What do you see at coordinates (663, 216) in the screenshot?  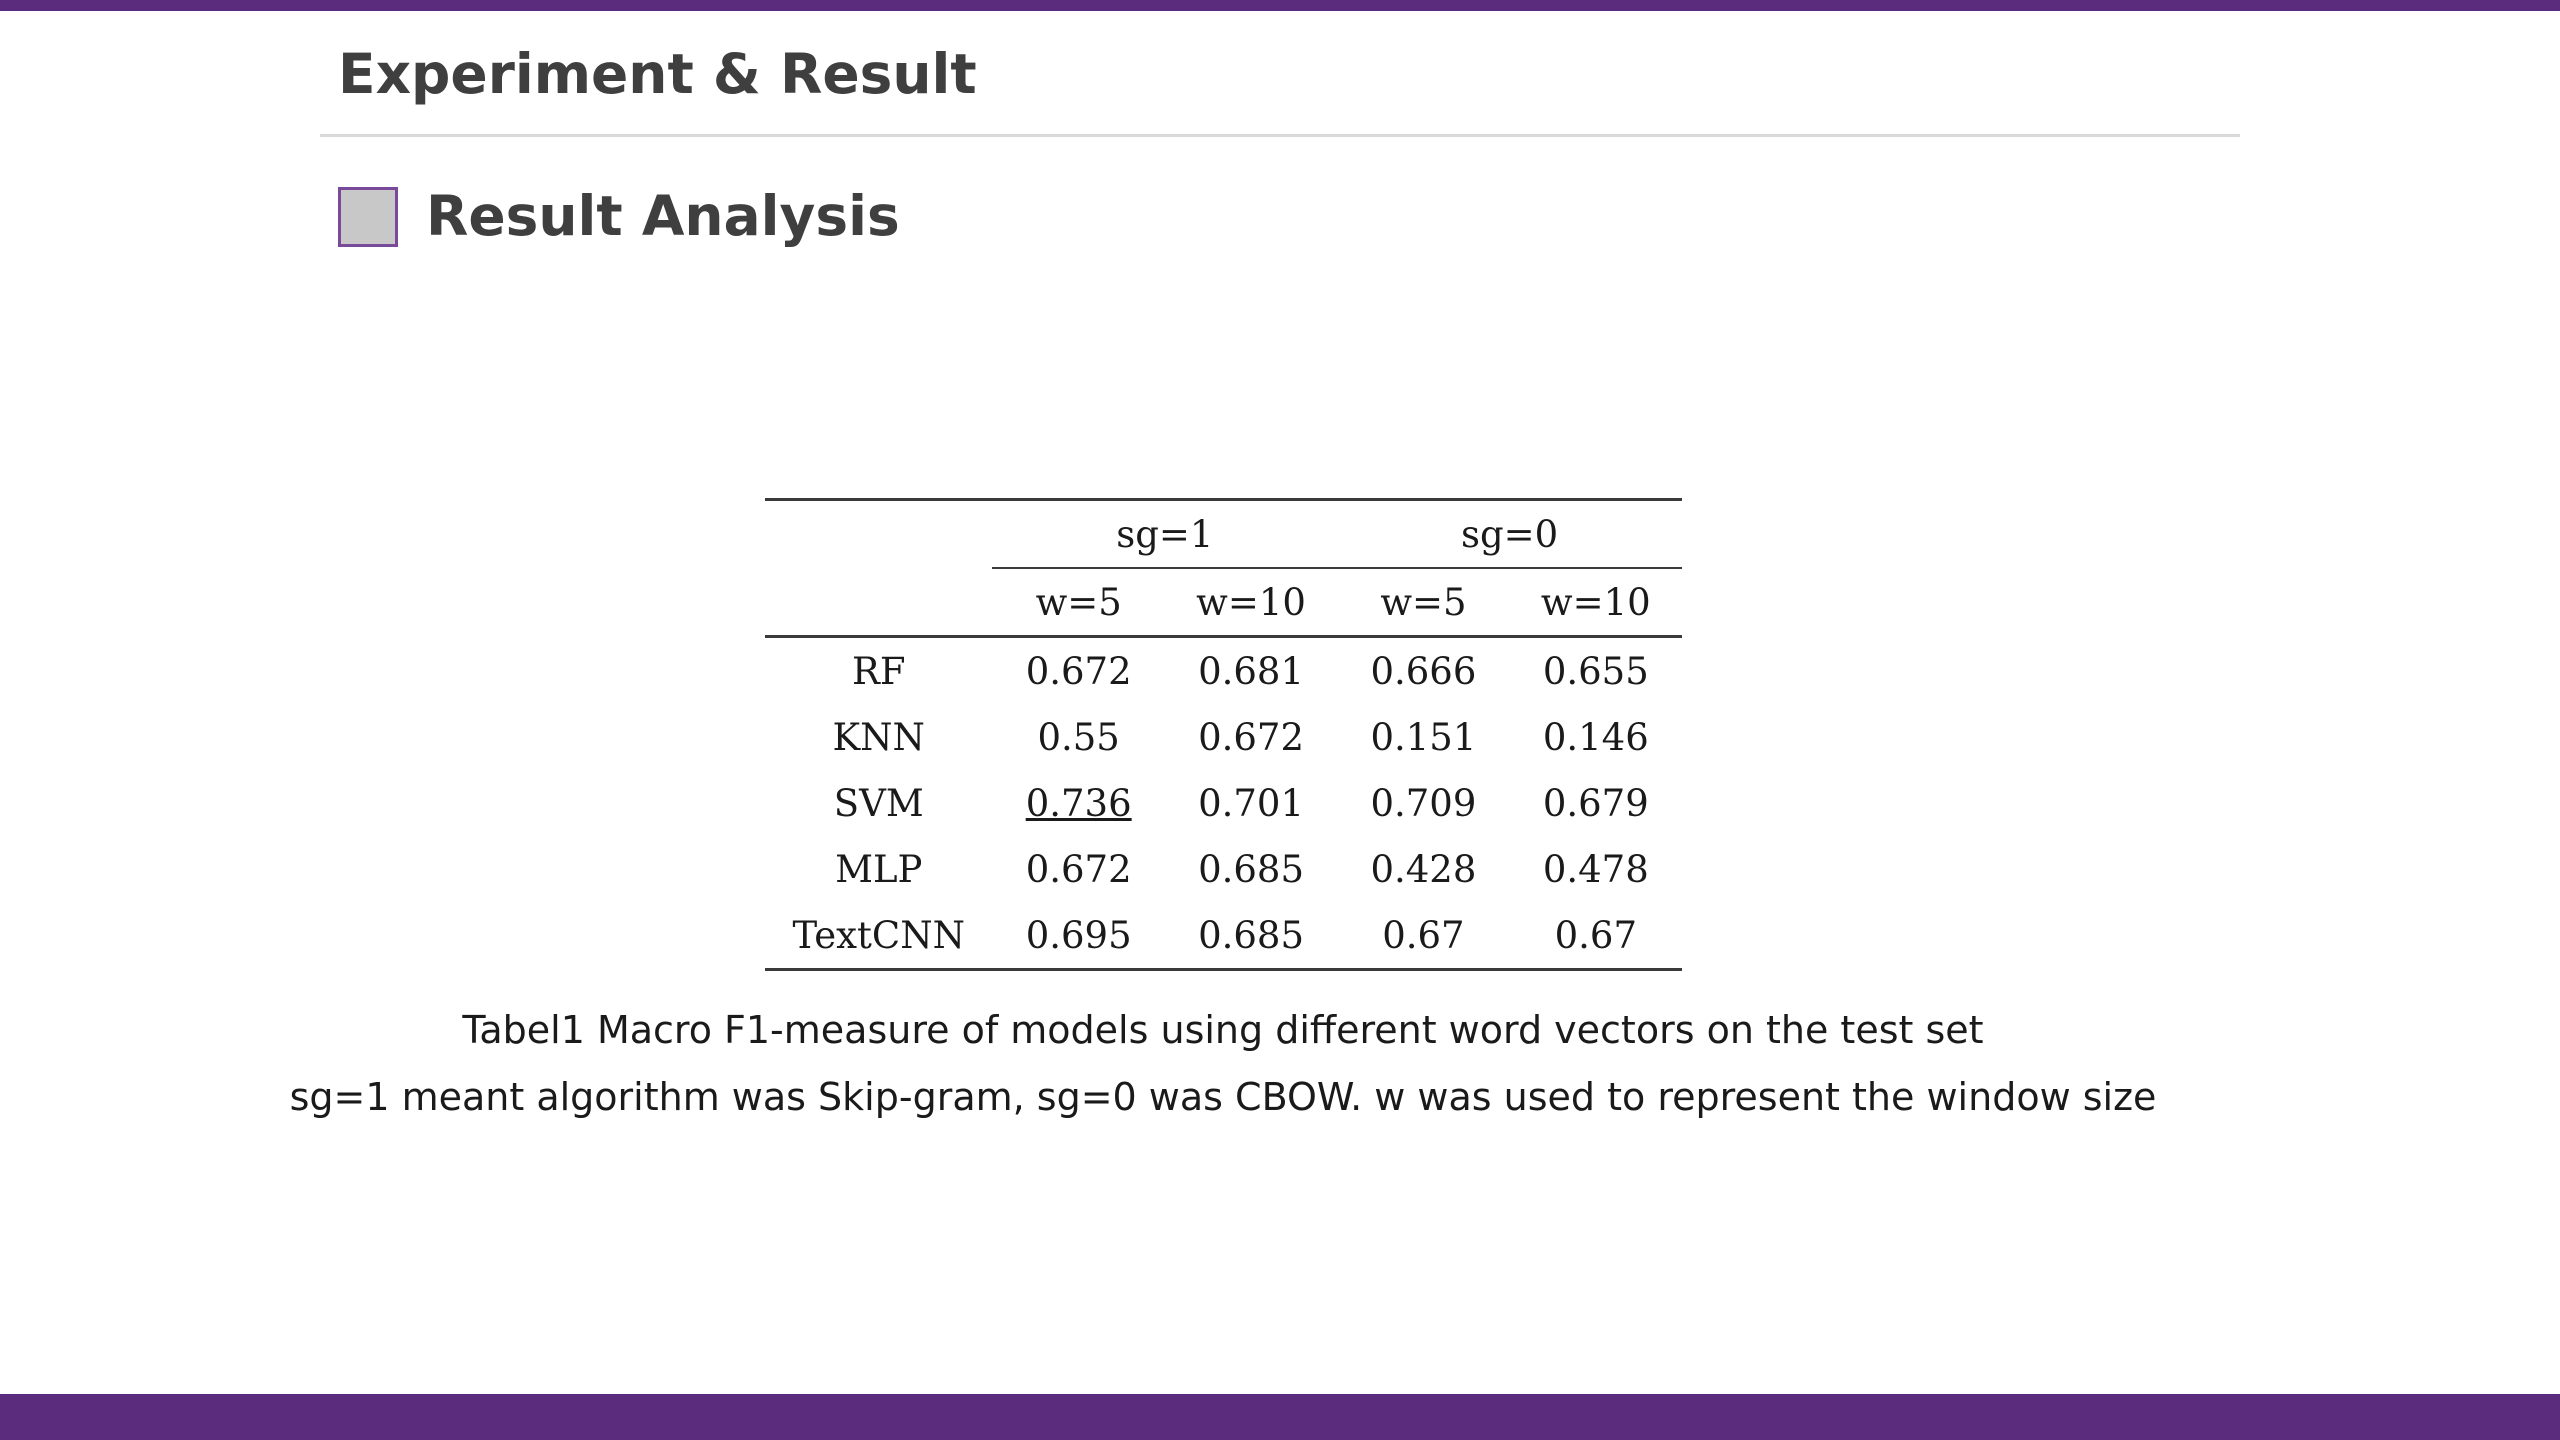 I see `section-title: Result Analysis` at bounding box center [663, 216].